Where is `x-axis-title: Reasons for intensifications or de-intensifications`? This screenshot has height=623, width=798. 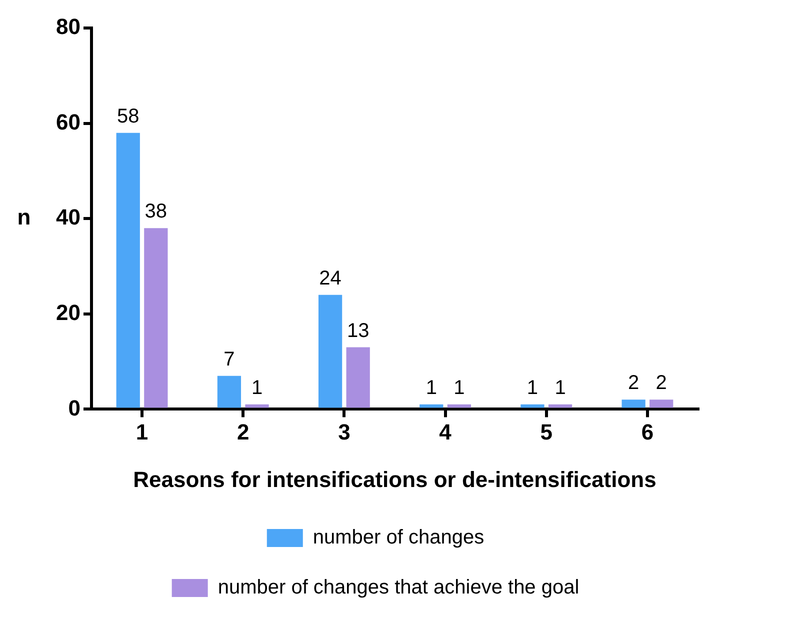 x-axis-title: Reasons for intensifications or de-intensifications is located at coordinates (394, 479).